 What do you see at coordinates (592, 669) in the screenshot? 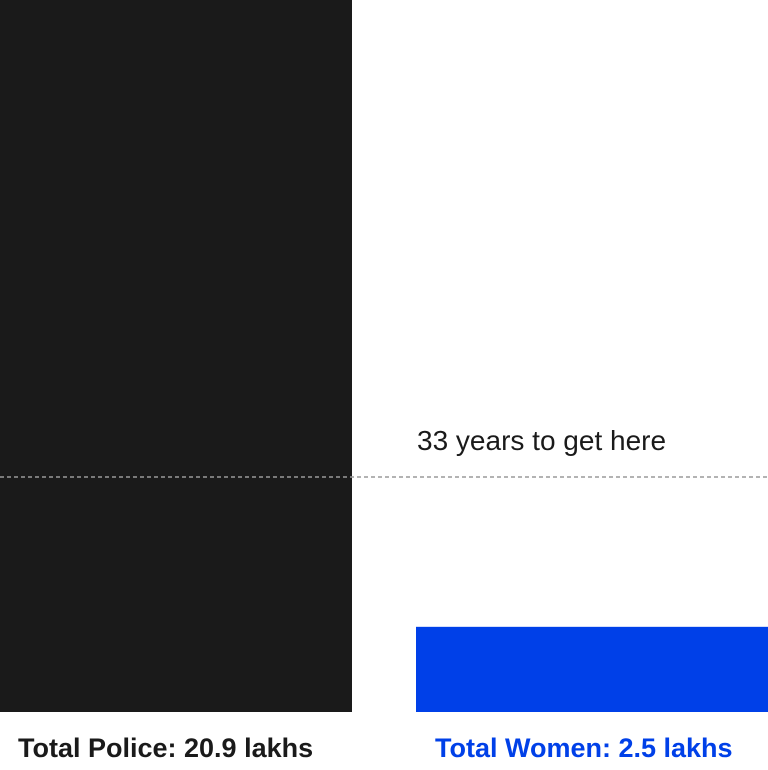
I see `bar-total-women` at bounding box center [592, 669].